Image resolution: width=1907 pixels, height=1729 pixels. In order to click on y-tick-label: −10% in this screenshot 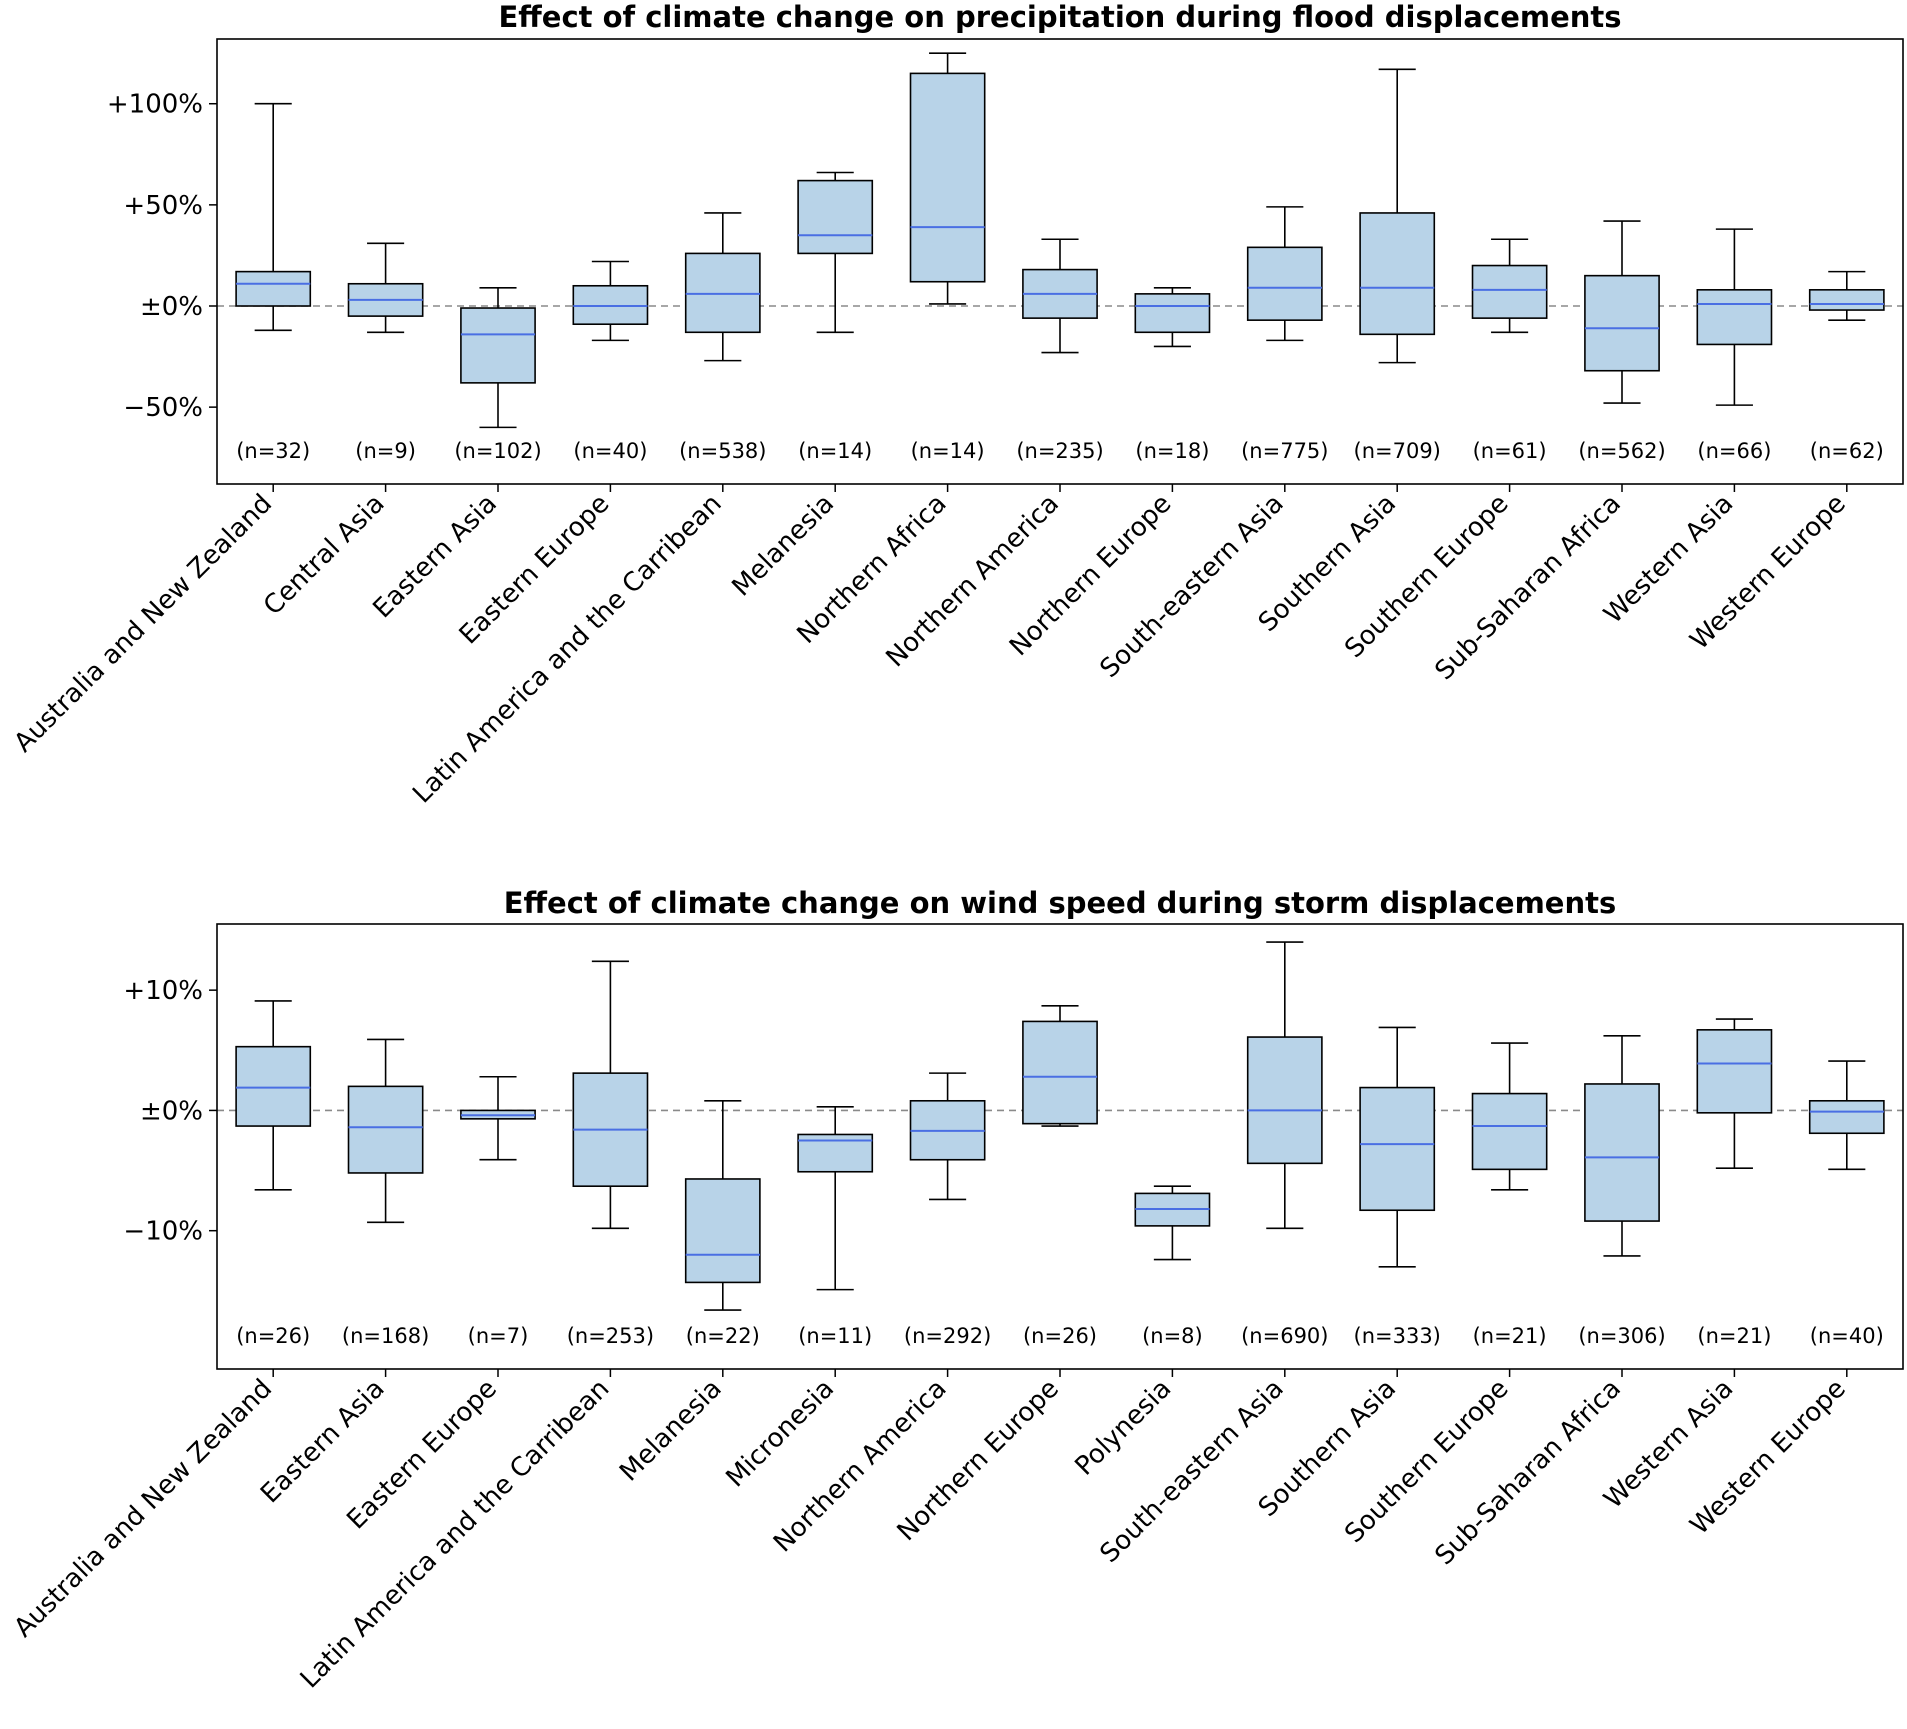, I will do `click(163, 1232)`.